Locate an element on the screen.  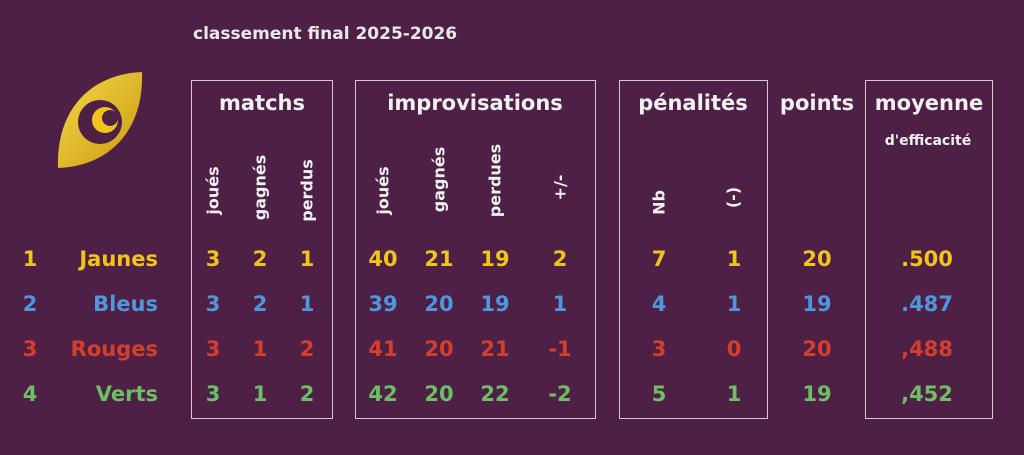
cell-i_g: 21 is located at coordinates (439, 259).